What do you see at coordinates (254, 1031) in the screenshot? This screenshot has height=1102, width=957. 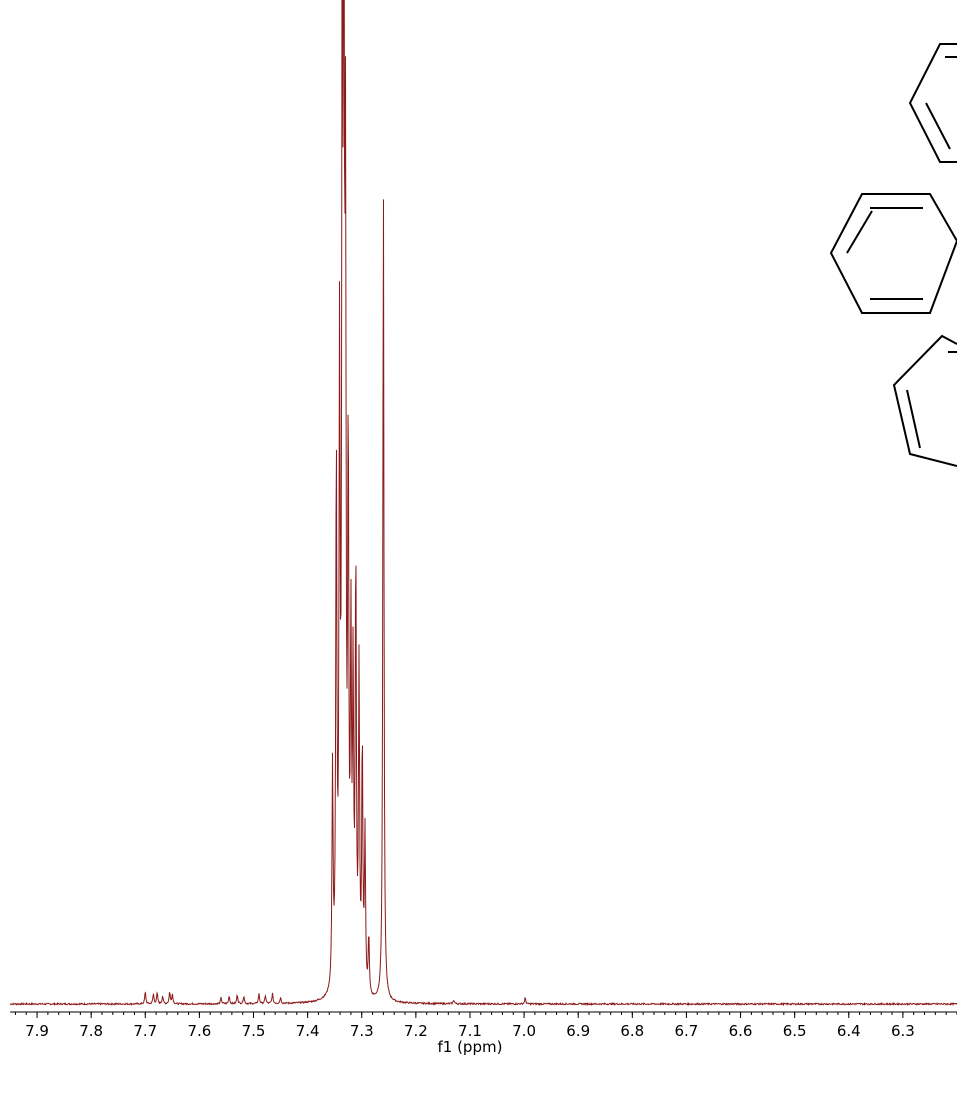 I see `x-tick-label: 7.5` at bounding box center [254, 1031].